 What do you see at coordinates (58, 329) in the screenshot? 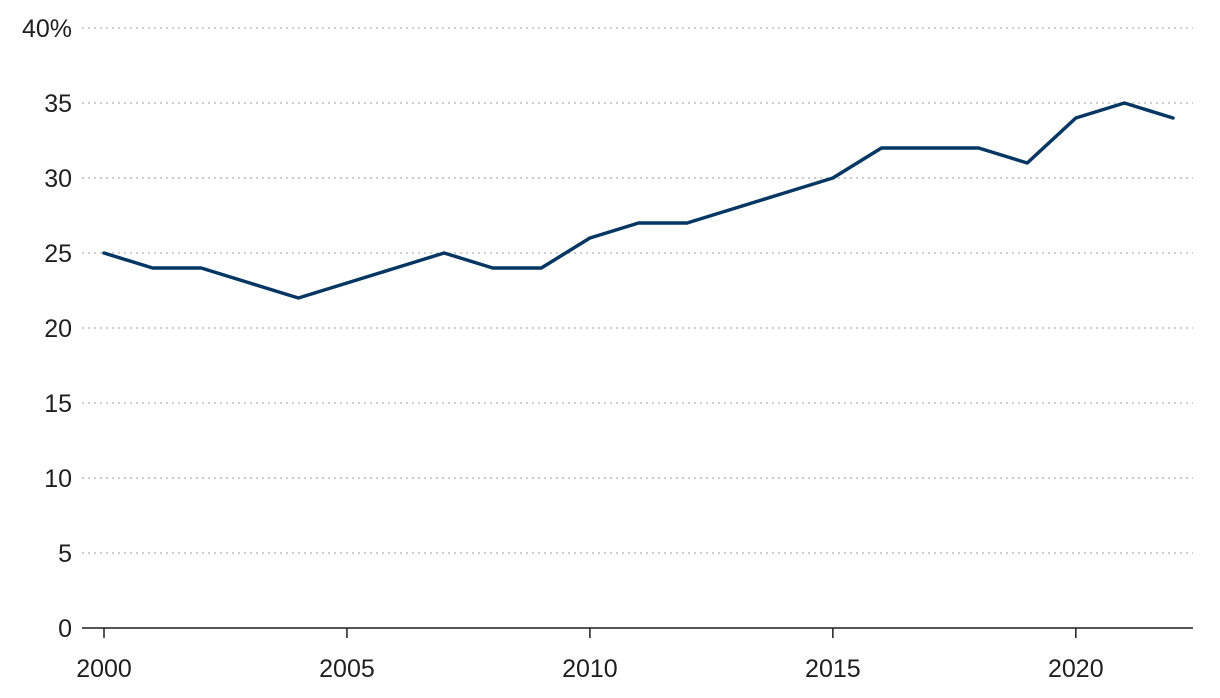
I see `y-tick-label: 20` at bounding box center [58, 329].